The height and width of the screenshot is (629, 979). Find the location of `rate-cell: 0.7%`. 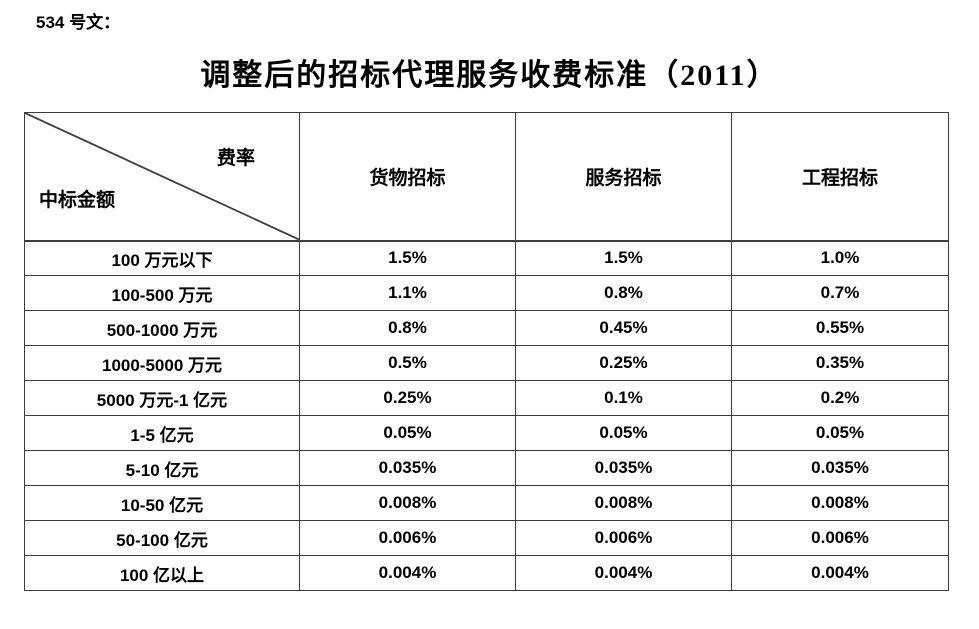

rate-cell: 0.7% is located at coordinates (840, 293).